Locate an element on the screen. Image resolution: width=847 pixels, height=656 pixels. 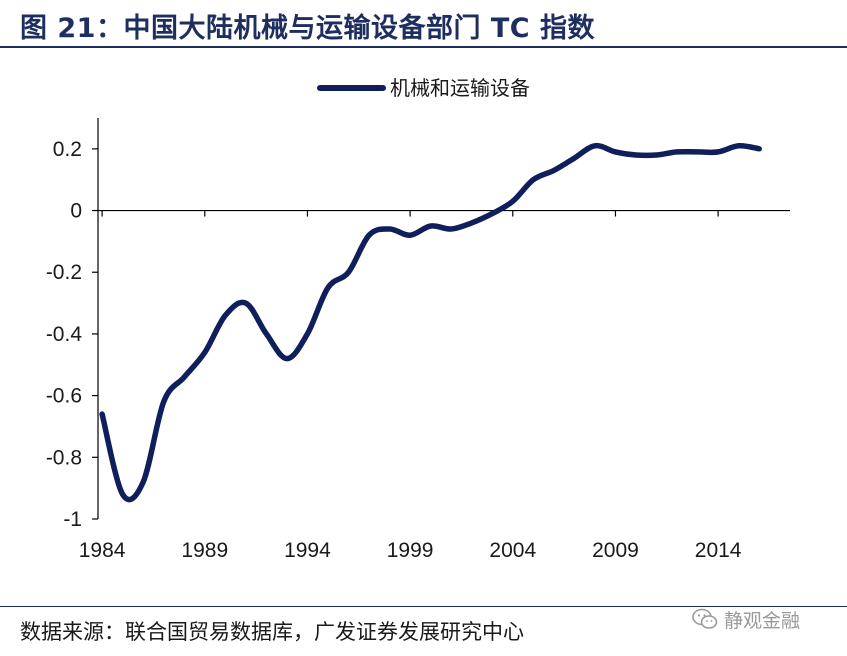
y-tick-label: 0 is located at coordinates (76, 211).